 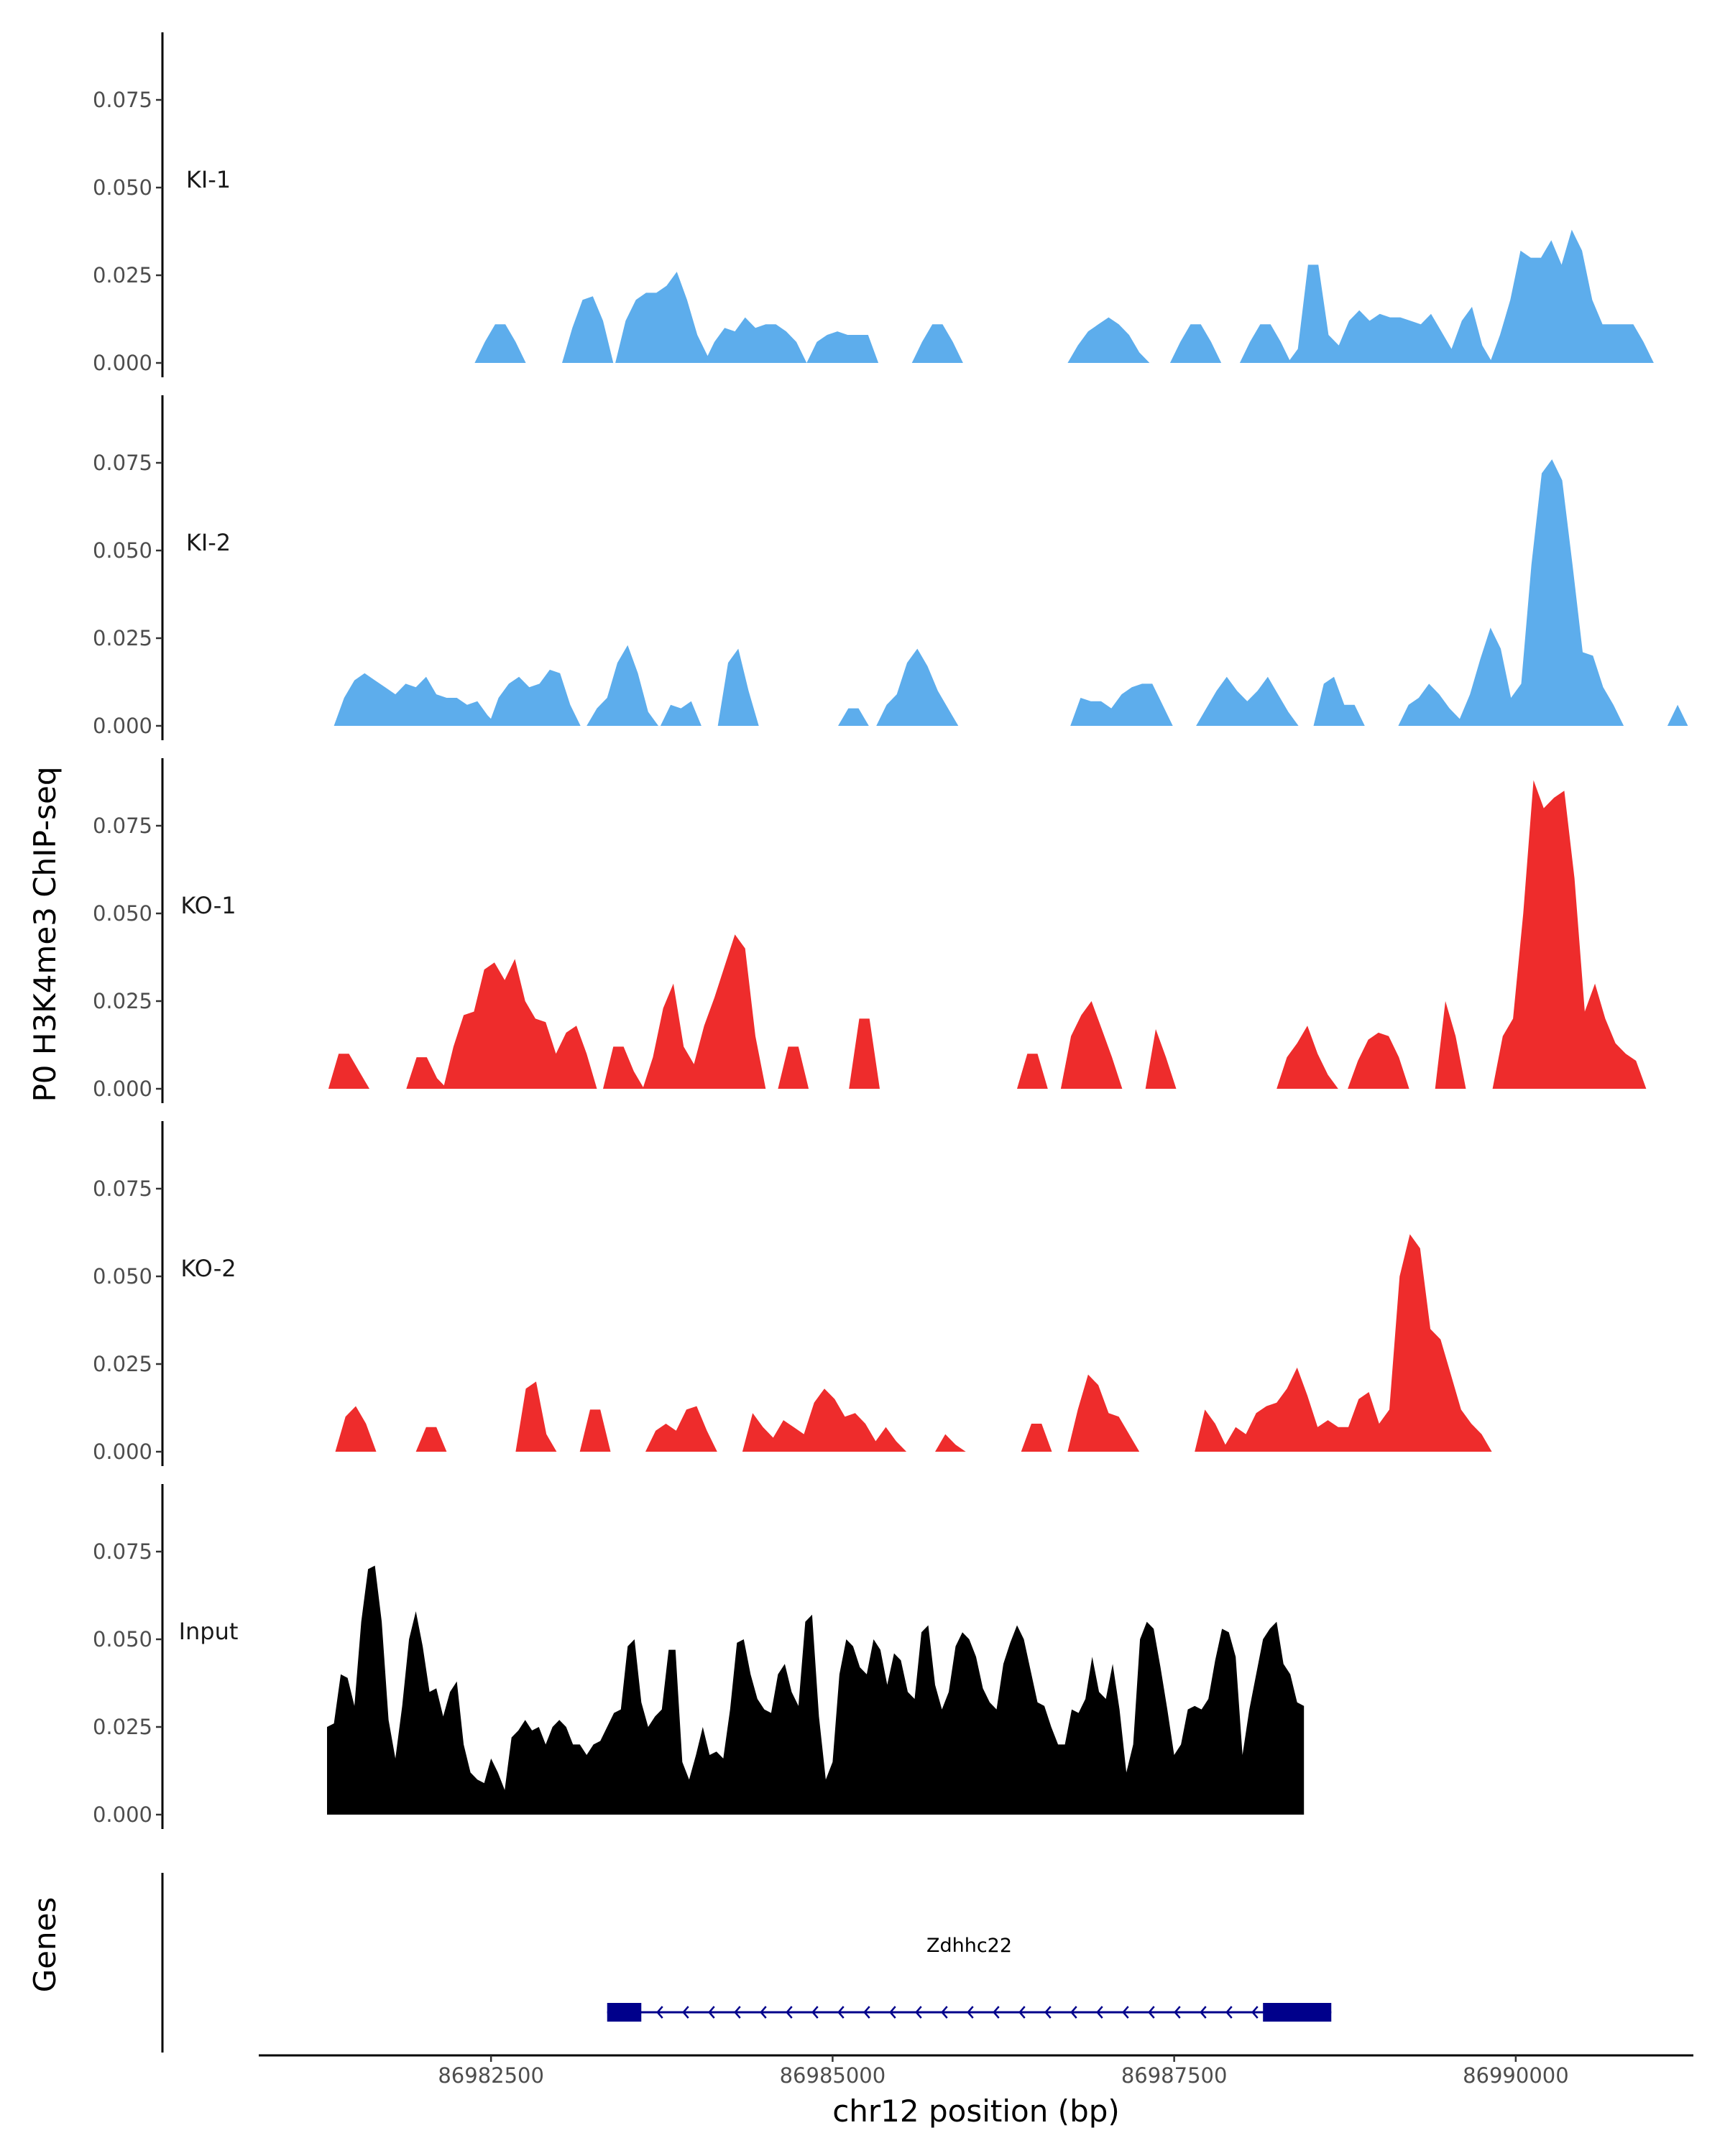 I want to click on track-ki-1: 0.000 0.025 0.050 0.075 KI-1, so click(x=873, y=204).